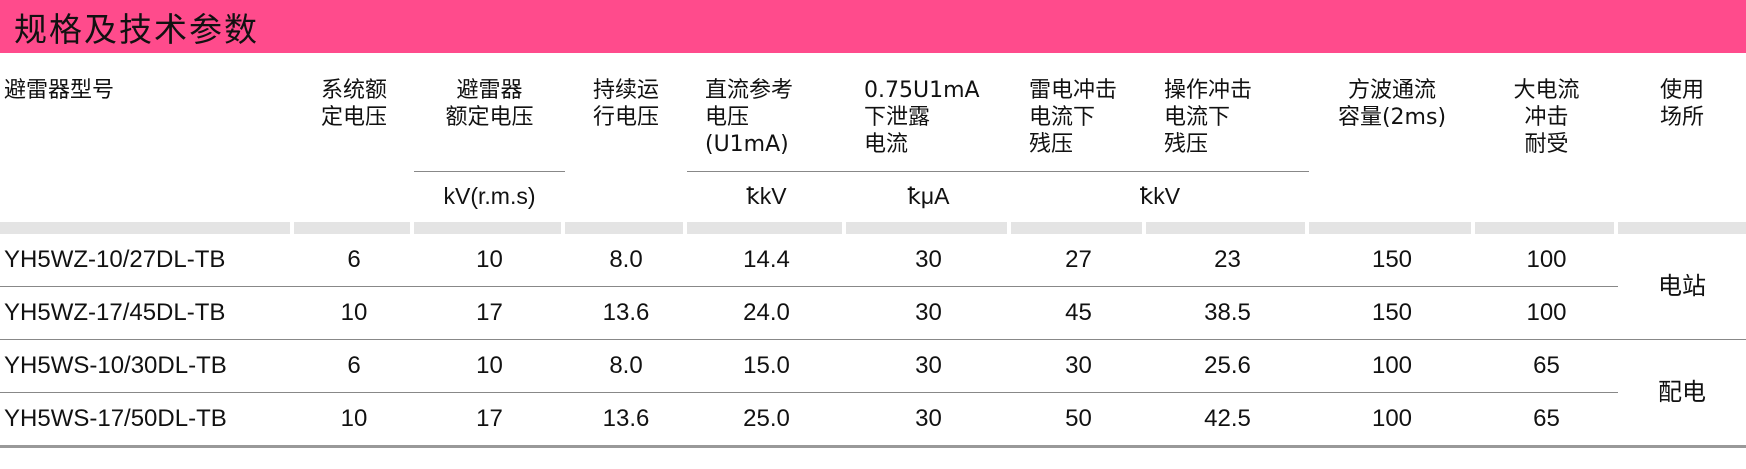 This screenshot has height=469, width=1746. I want to click on cell-model: YH5WZ-17/45DL-TB, so click(147, 313).